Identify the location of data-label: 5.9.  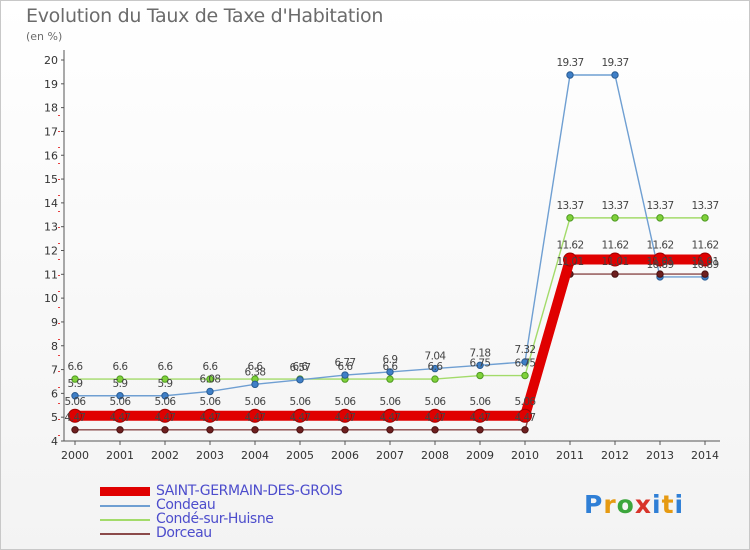
(120, 384).